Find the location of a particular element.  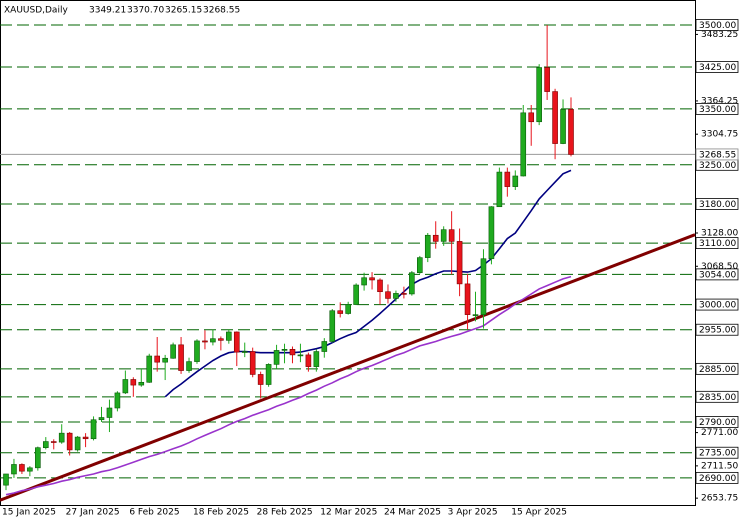

y-tick-label: 2771.00 is located at coordinates (719, 433).